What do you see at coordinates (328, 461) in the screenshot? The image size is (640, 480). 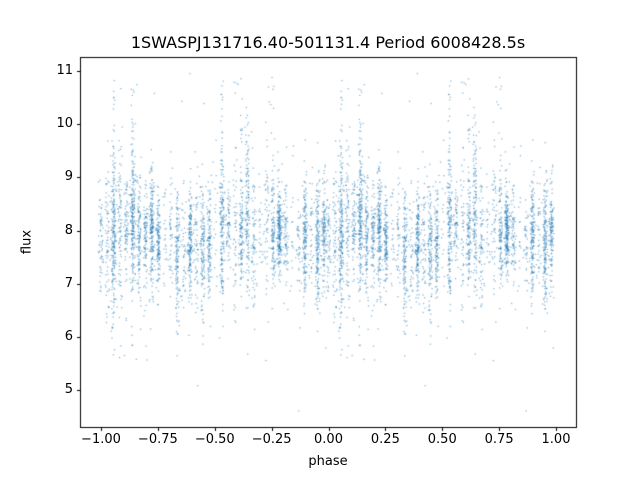 I see `x-axis-label: phase` at bounding box center [328, 461].